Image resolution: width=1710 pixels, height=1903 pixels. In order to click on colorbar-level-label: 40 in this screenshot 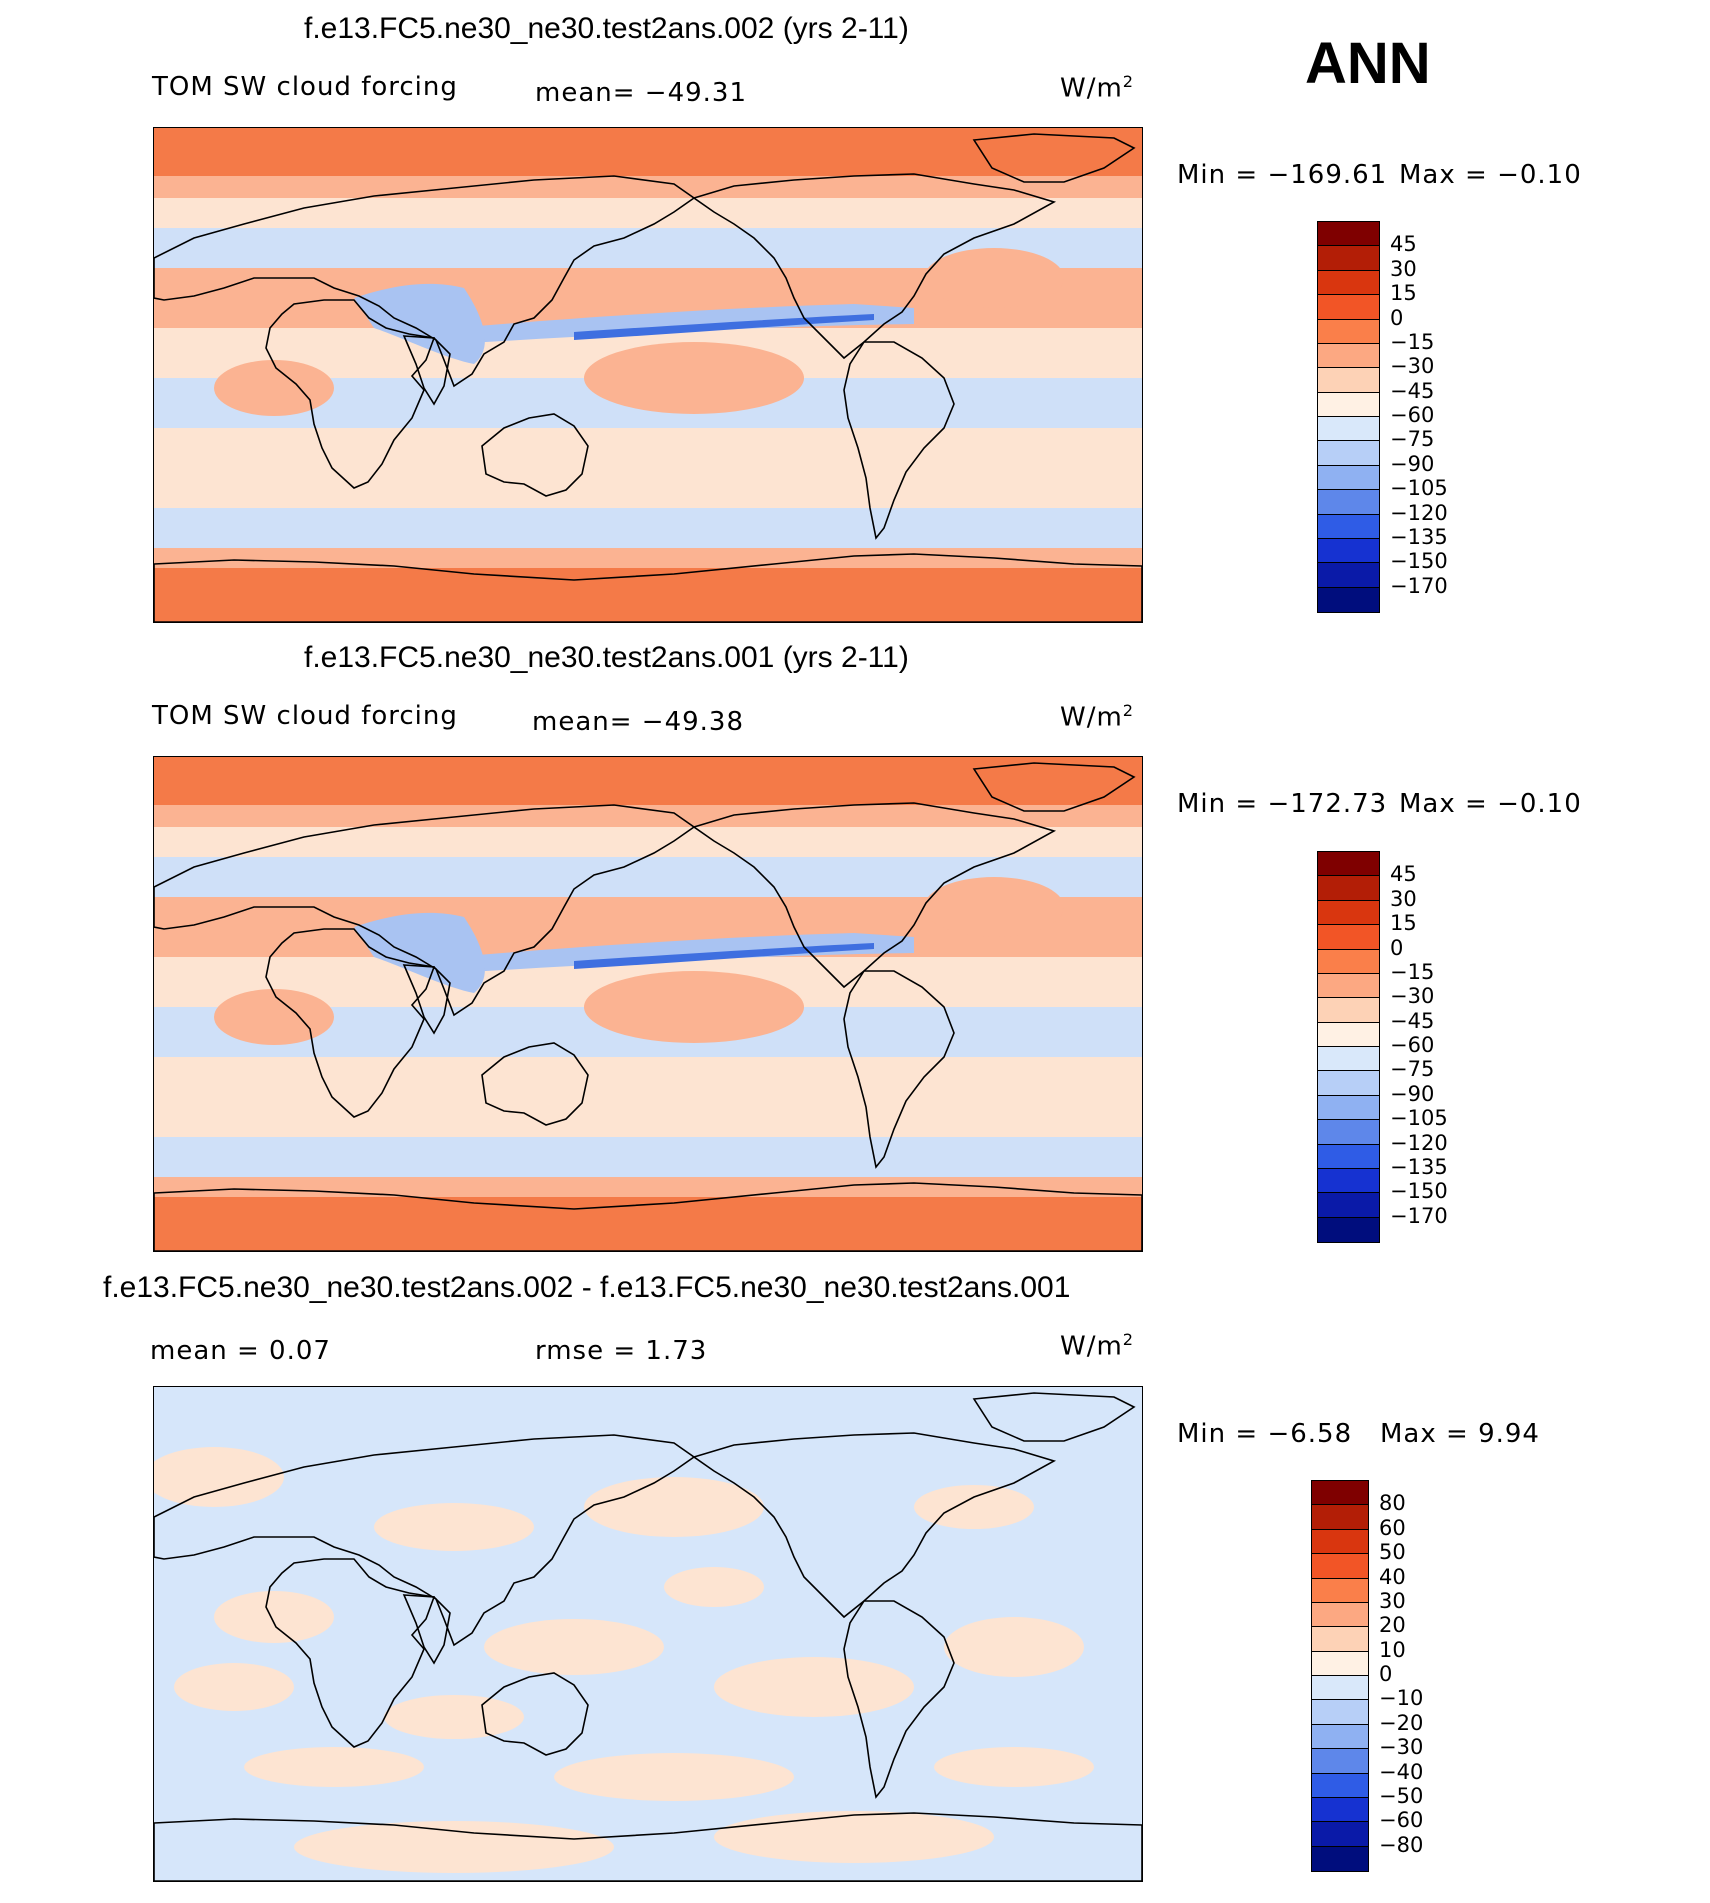, I will do `click(1392, 1576)`.